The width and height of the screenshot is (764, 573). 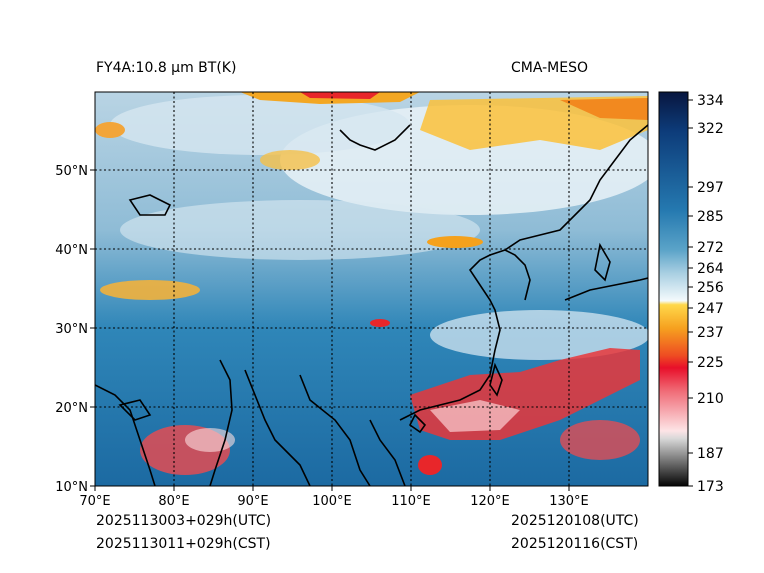 What do you see at coordinates (332, 501) in the screenshot?
I see `lon-label-100: 100°E` at bounding box center [332, 501].